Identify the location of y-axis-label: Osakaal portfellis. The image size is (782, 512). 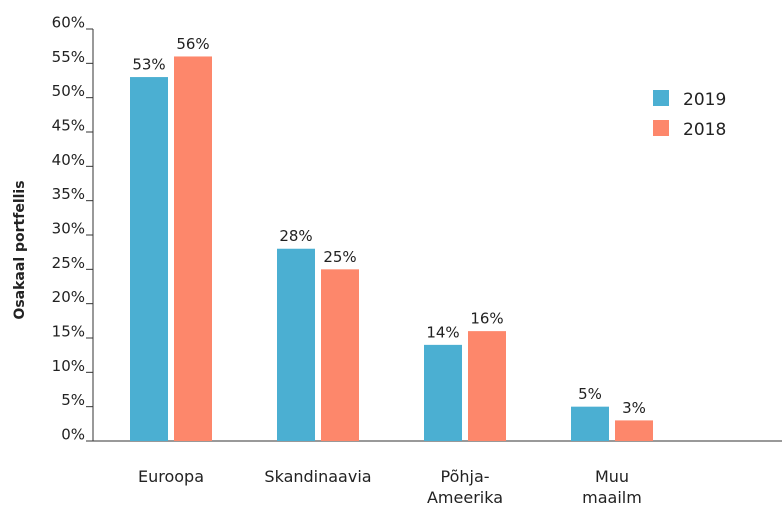
(20, 249).